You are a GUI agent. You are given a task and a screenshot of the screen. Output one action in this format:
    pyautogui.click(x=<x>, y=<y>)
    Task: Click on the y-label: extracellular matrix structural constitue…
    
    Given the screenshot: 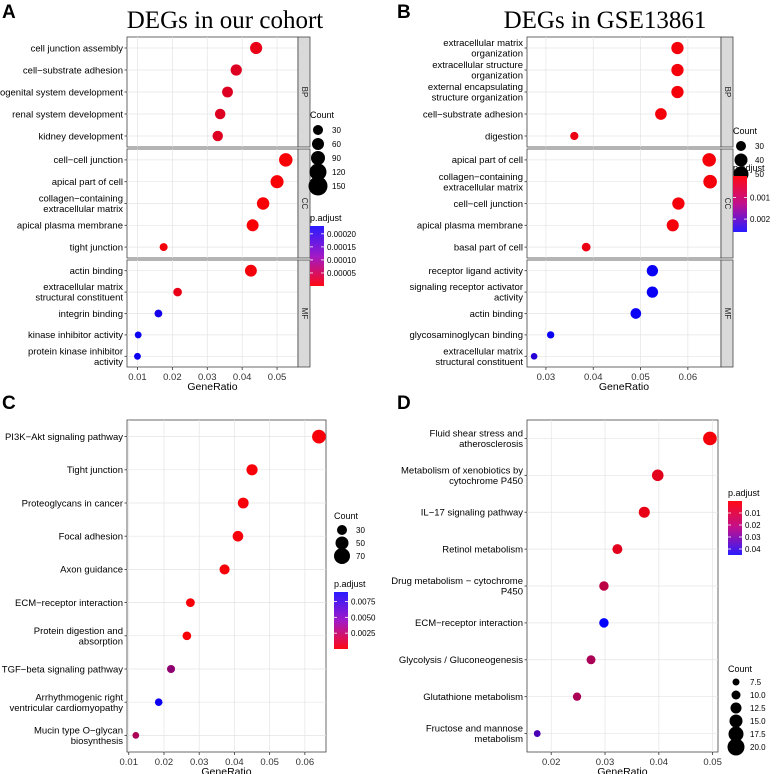 What is the action you would take?
    pyautogui.click(x=79, y=293)
    